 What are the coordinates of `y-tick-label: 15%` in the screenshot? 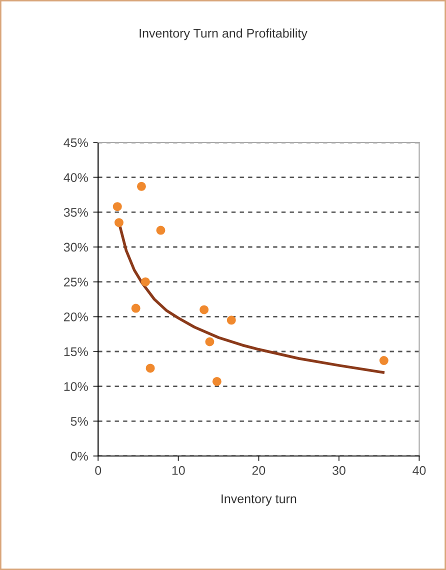 It's located at (76, 351).